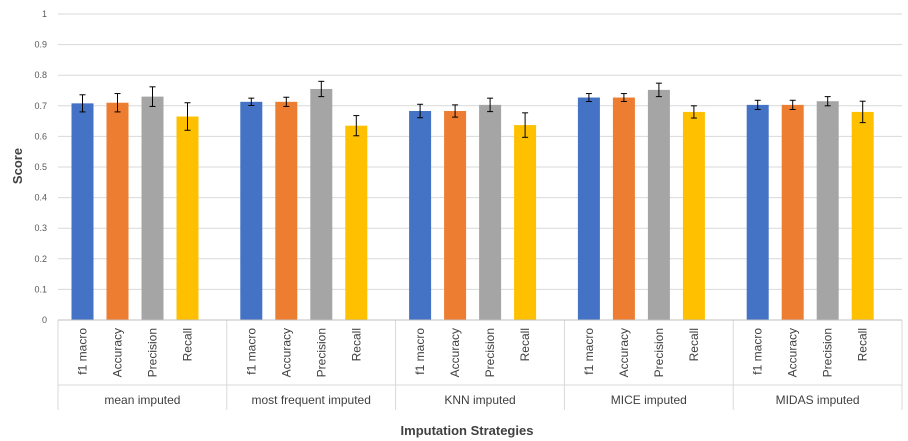  What do you see at coordinates (40, 259) in the screenshot?
I see `y-tick-label: 0.2` at bounding box center [40, 259].